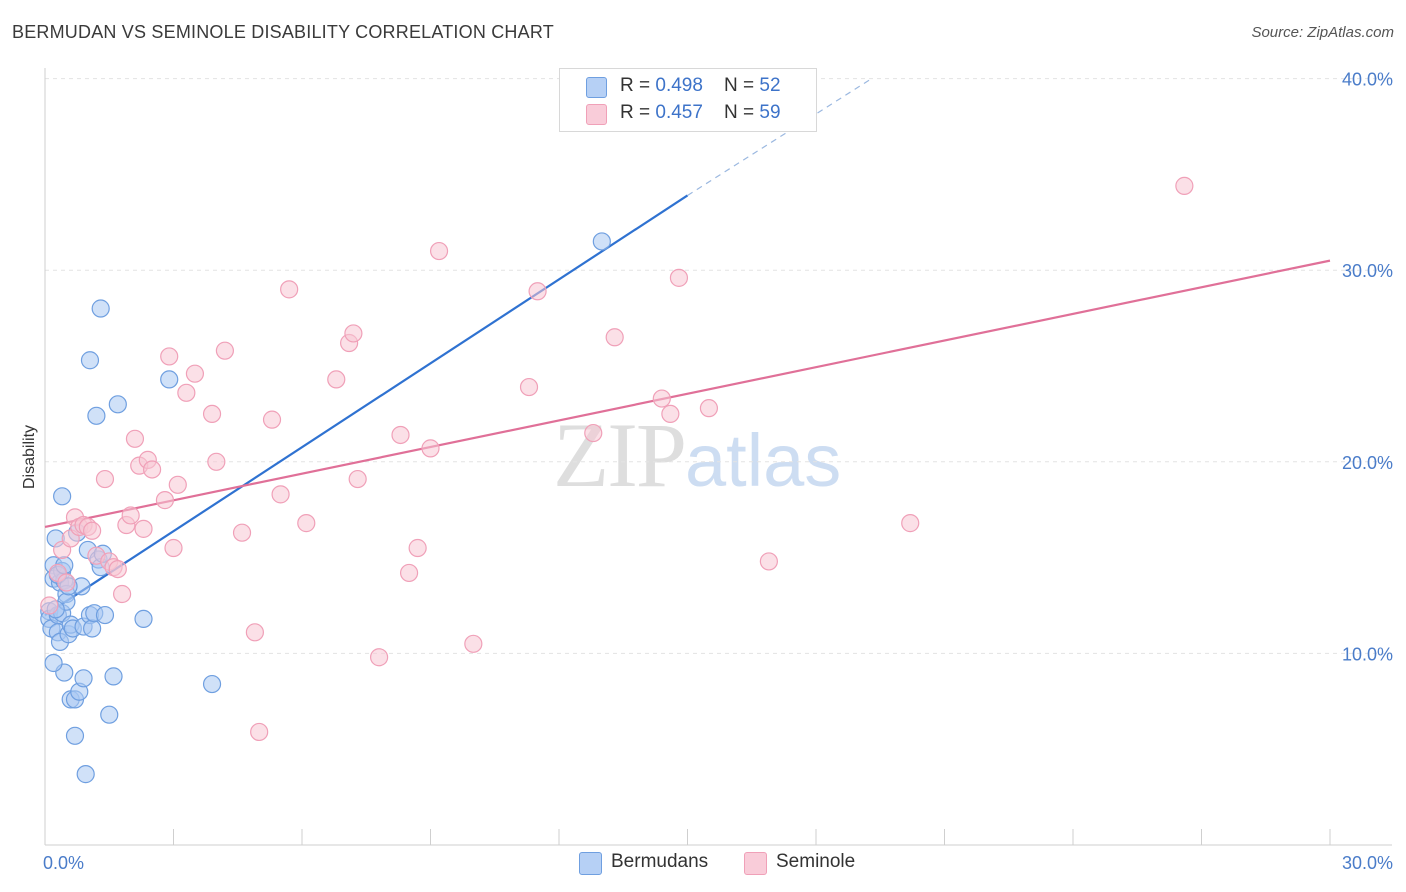 The height and width of the screenshot is (892, 1406). What do you see at coordinates (1367, 654) in the screenshot?
I see `y-tick-label: 10.0%` at bounding box center [1367, 654].